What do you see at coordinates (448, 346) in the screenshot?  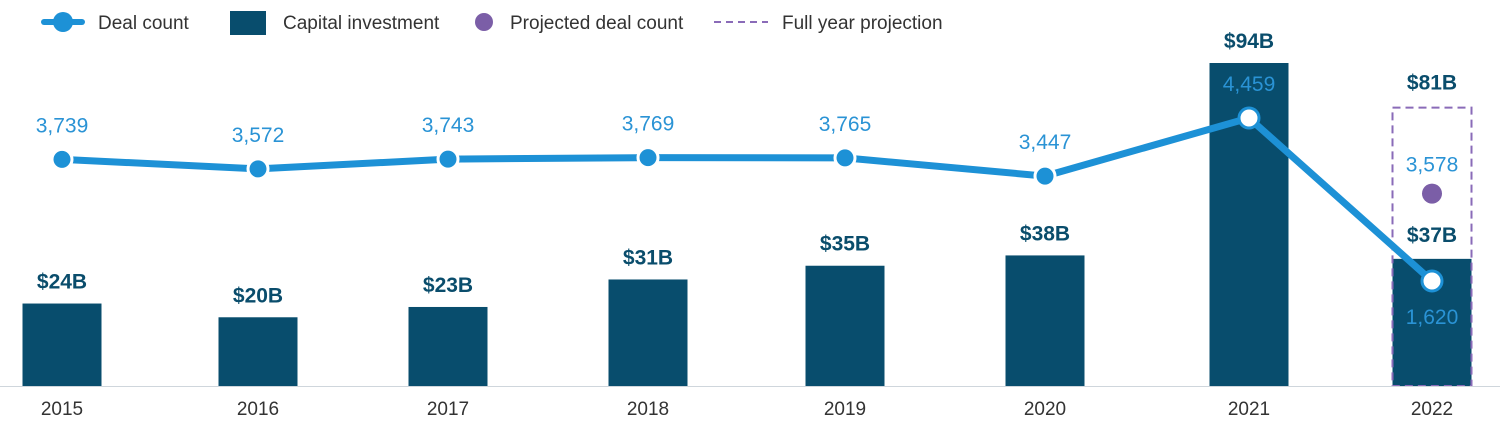 I see `bar-2017` at bounding box center [448, 346].